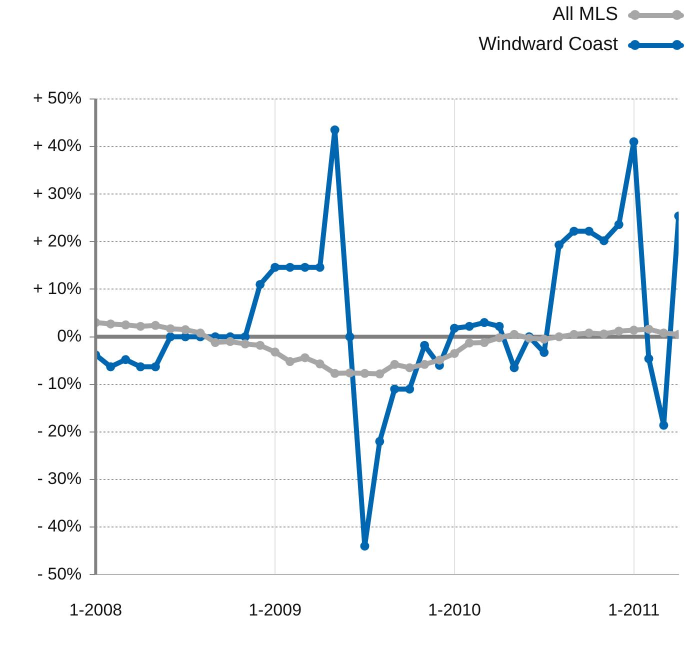 The width and height of the screenshot is (686, 647). What do you see at coordinates (57, 146) in the screenshot?
I see `y-tick-label: + 40%` at bounding box center [57, 146].